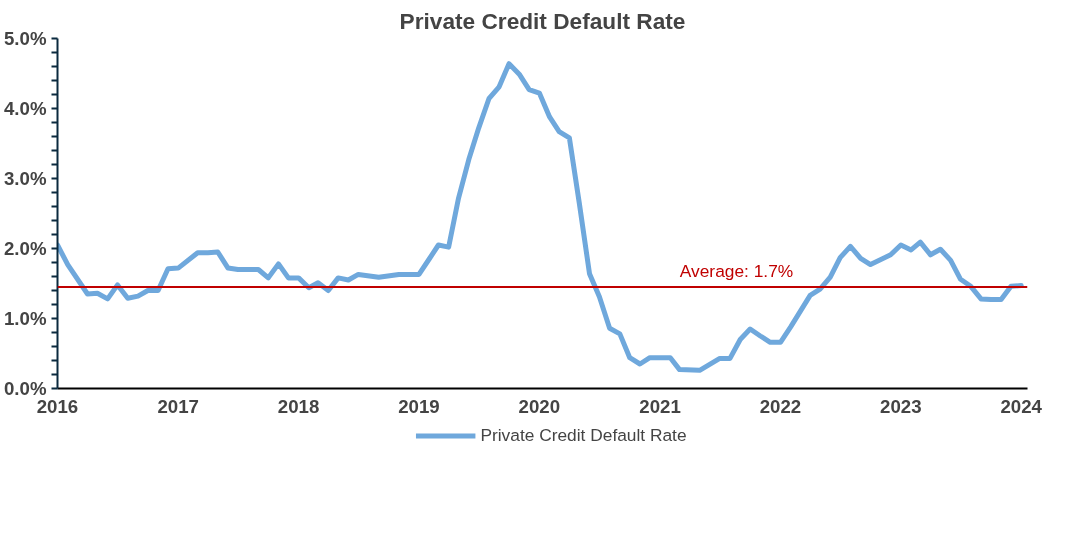  What do you see at coordinates (25, 108) in the screenshot?
I see `y-tick-label: 4.0%` at bounding box center [25, 108].